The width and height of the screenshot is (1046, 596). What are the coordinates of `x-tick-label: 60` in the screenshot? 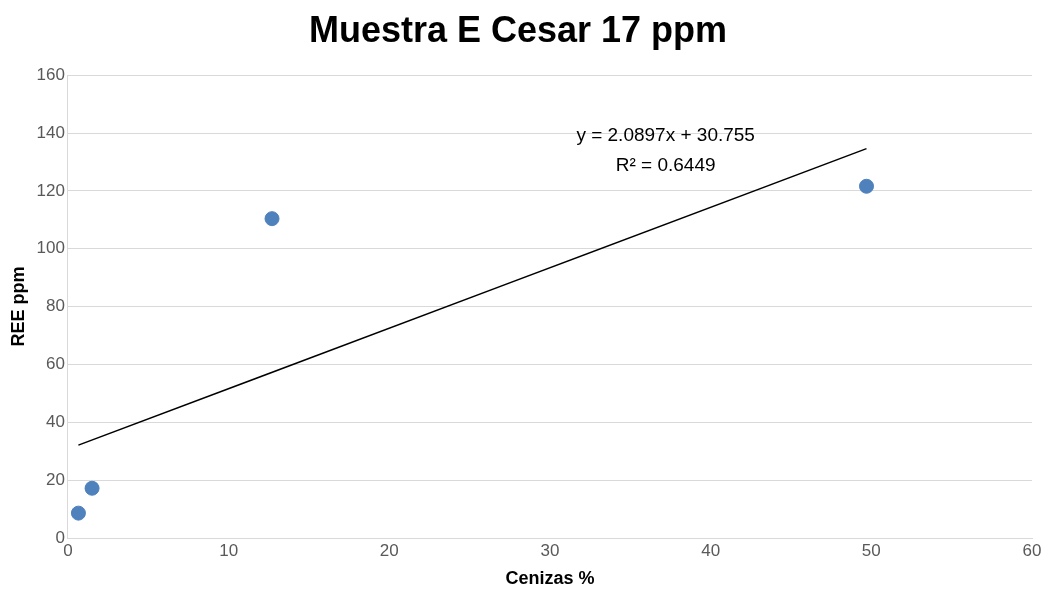 It's located at (1032, 550).